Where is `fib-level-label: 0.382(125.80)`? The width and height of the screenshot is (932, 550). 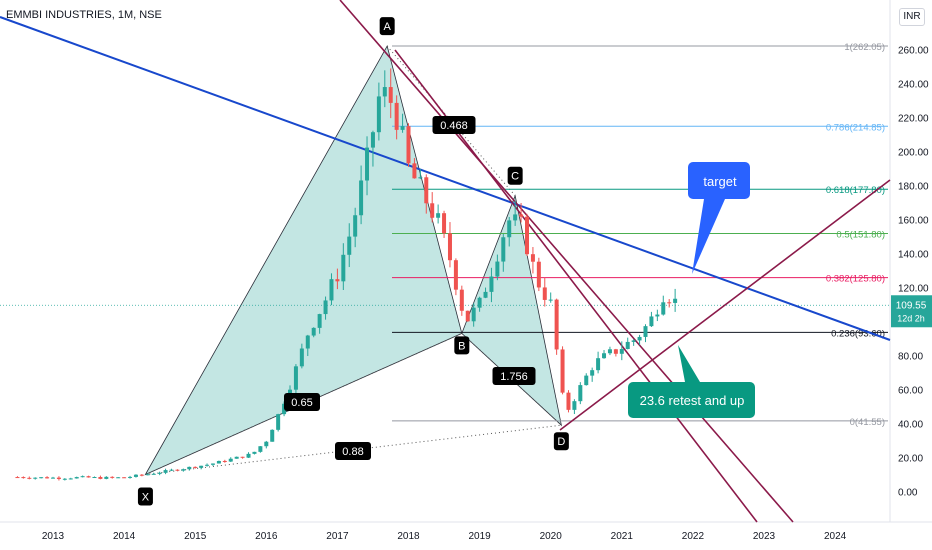 fib-level-label: 0.382(125.80) is located at coordinates (855, 279).